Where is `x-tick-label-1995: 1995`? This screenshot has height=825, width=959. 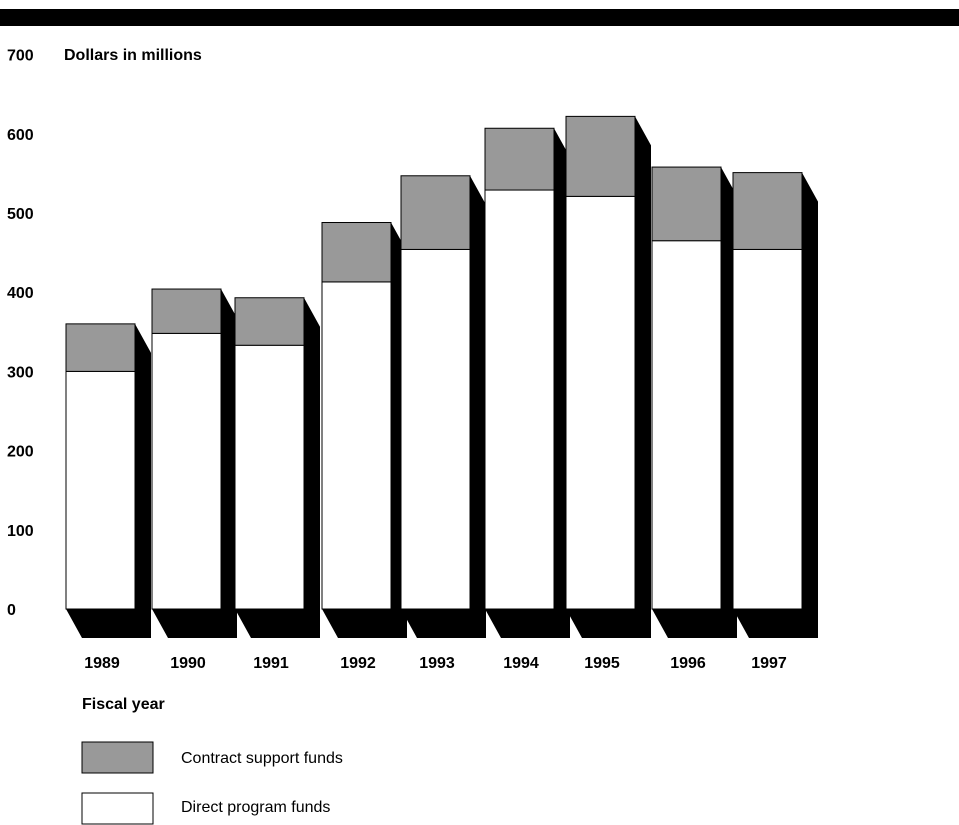
x-tick-label-1995: 1995 is located at coordinates (602, 663).